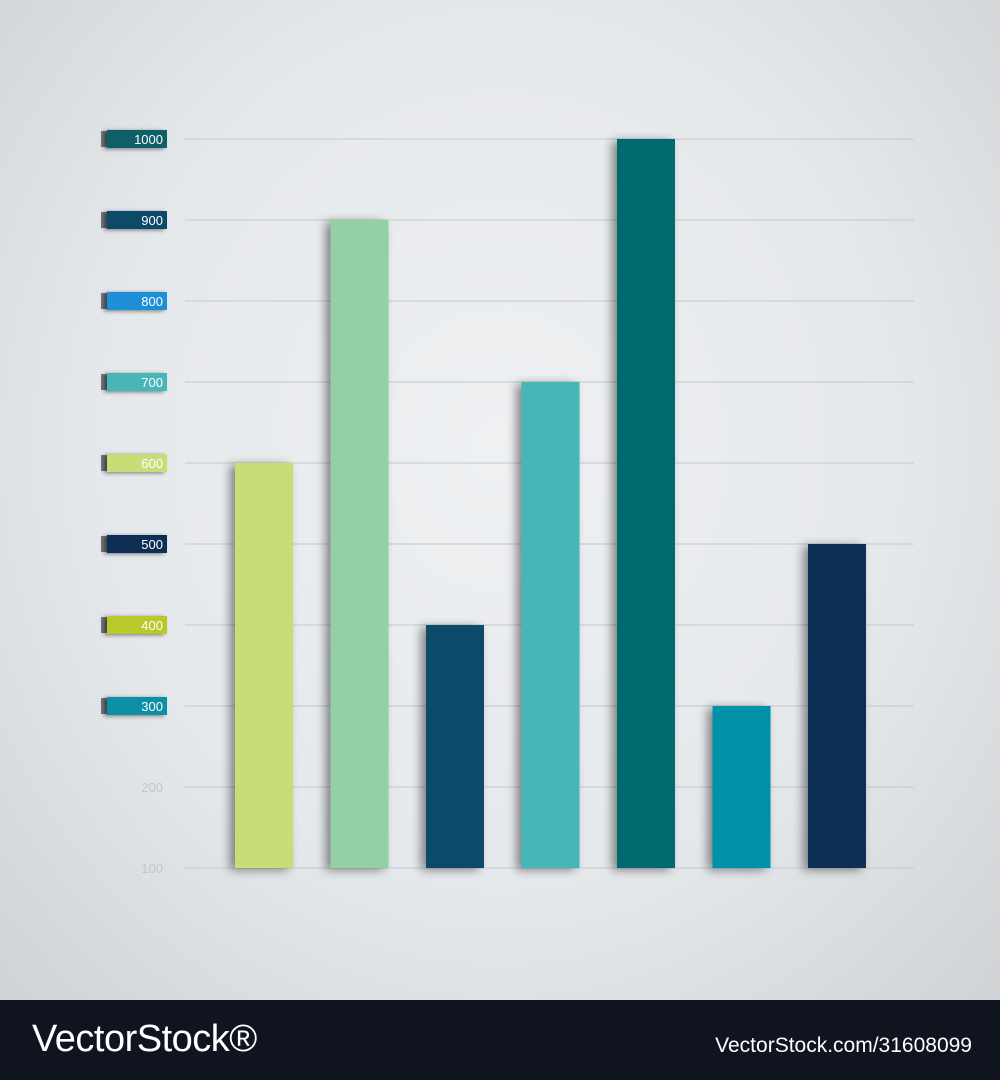 The width and height of the screenshot is (1000, 1080). What do you see at coordinates (152, 868) in the screenshot?
I see `y-tick-label: 100` at bounding box center [152, 868].